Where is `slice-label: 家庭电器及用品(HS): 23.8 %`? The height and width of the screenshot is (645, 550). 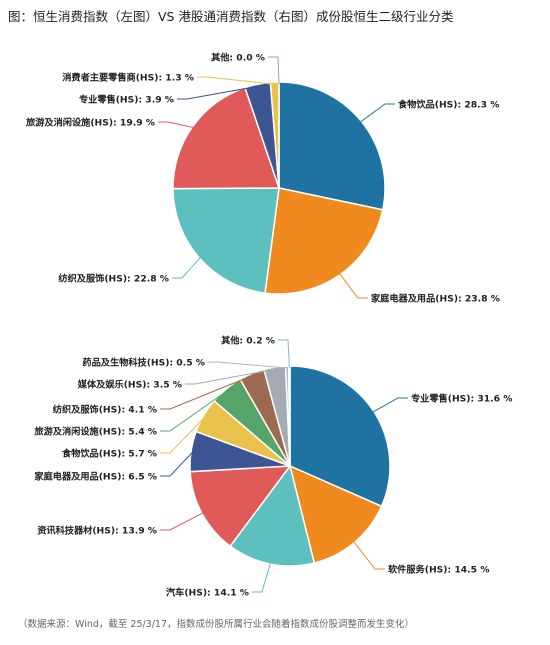
slice-label: 家庭电器及用品(HS): 23.8 % is located at coordinates (435, 299).